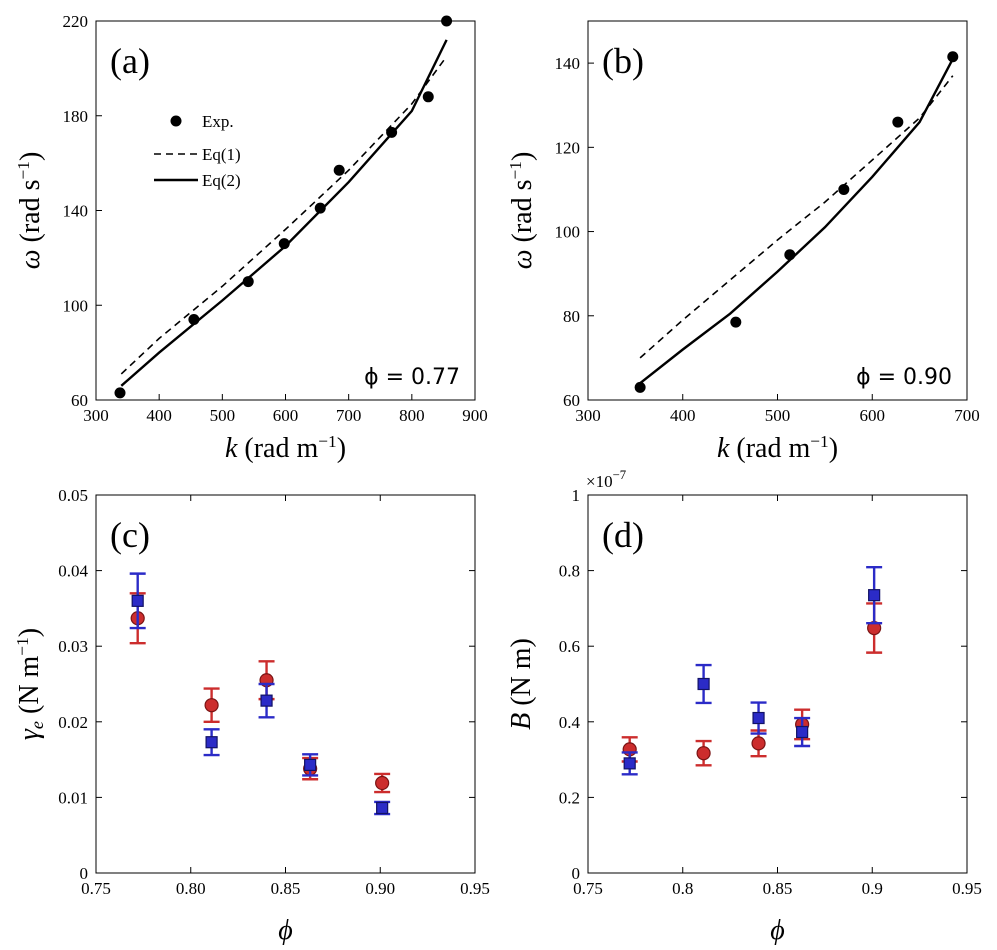 Image resolution: width=997 pixels, height=950 pixels. Describe the element at coordinates (130, 61) in the screenshot. I see `panel-label: (a)` at that location.